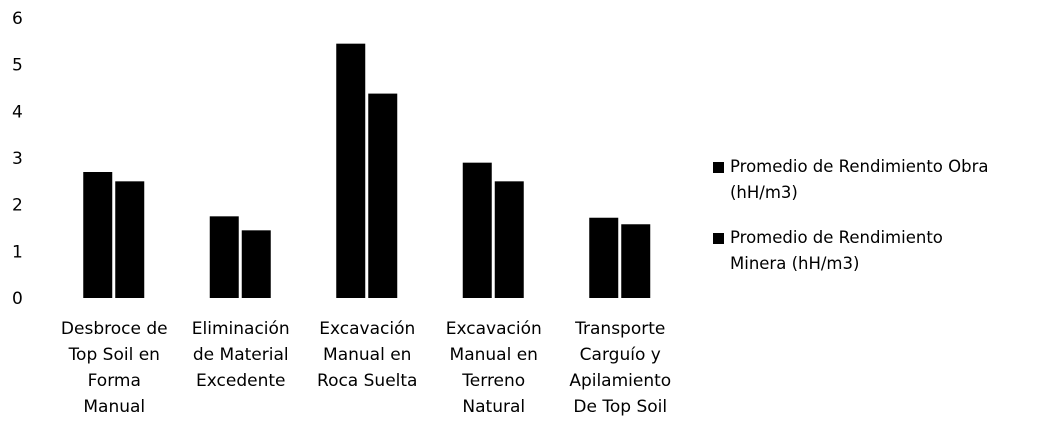 The image size is (1050, 430). What do you see at coordinates (114, 329) in the screenshot?
I see `category-label-0-line-0: Desbroce de` at bounding box center [114, 329].